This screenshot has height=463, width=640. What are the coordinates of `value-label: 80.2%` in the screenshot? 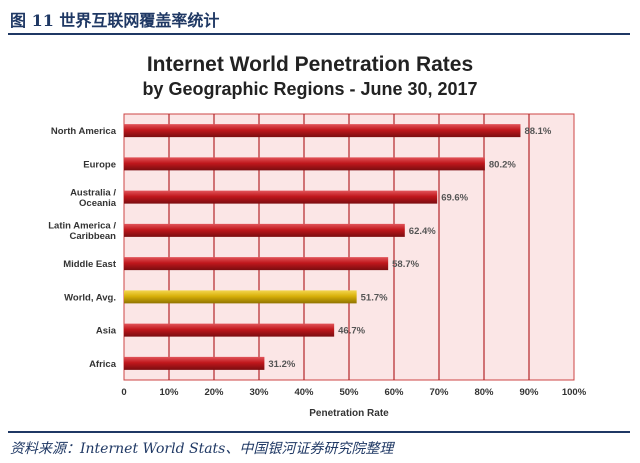 It's located at (502, 164).